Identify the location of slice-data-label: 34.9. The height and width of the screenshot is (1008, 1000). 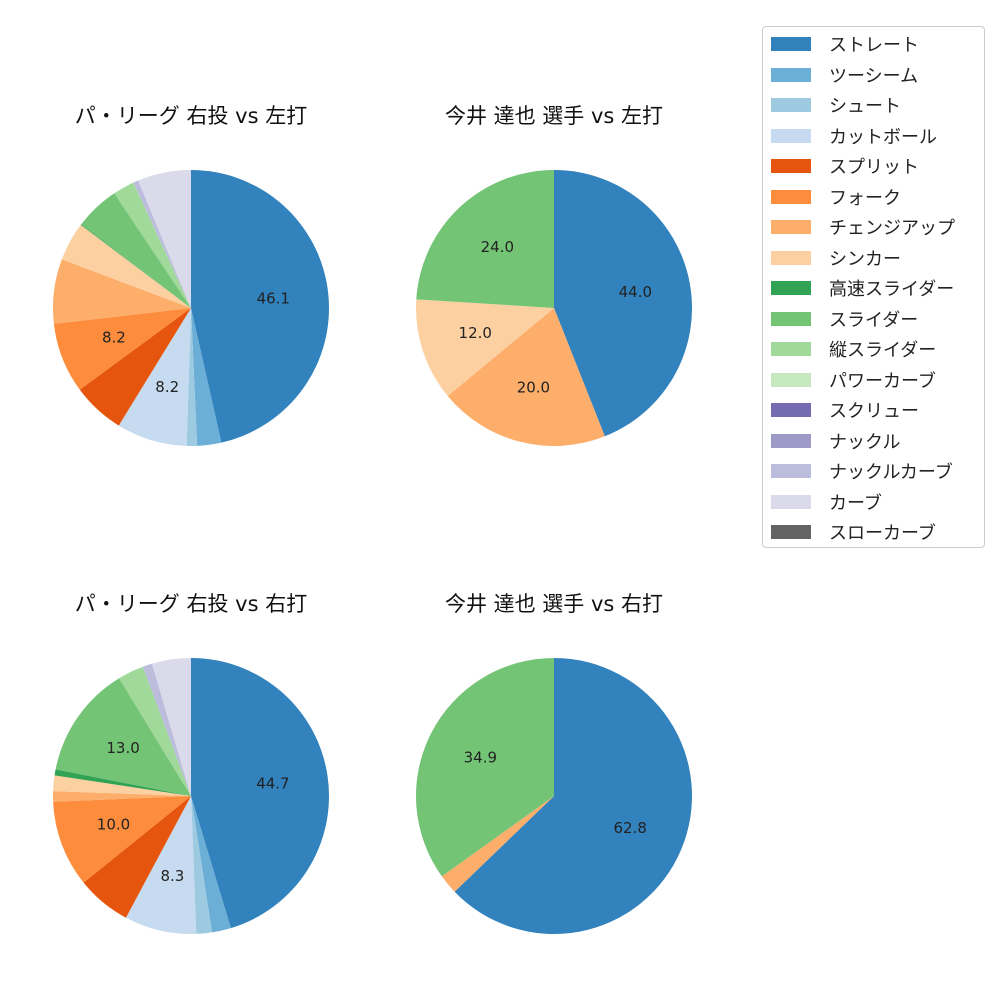
(480, 758).